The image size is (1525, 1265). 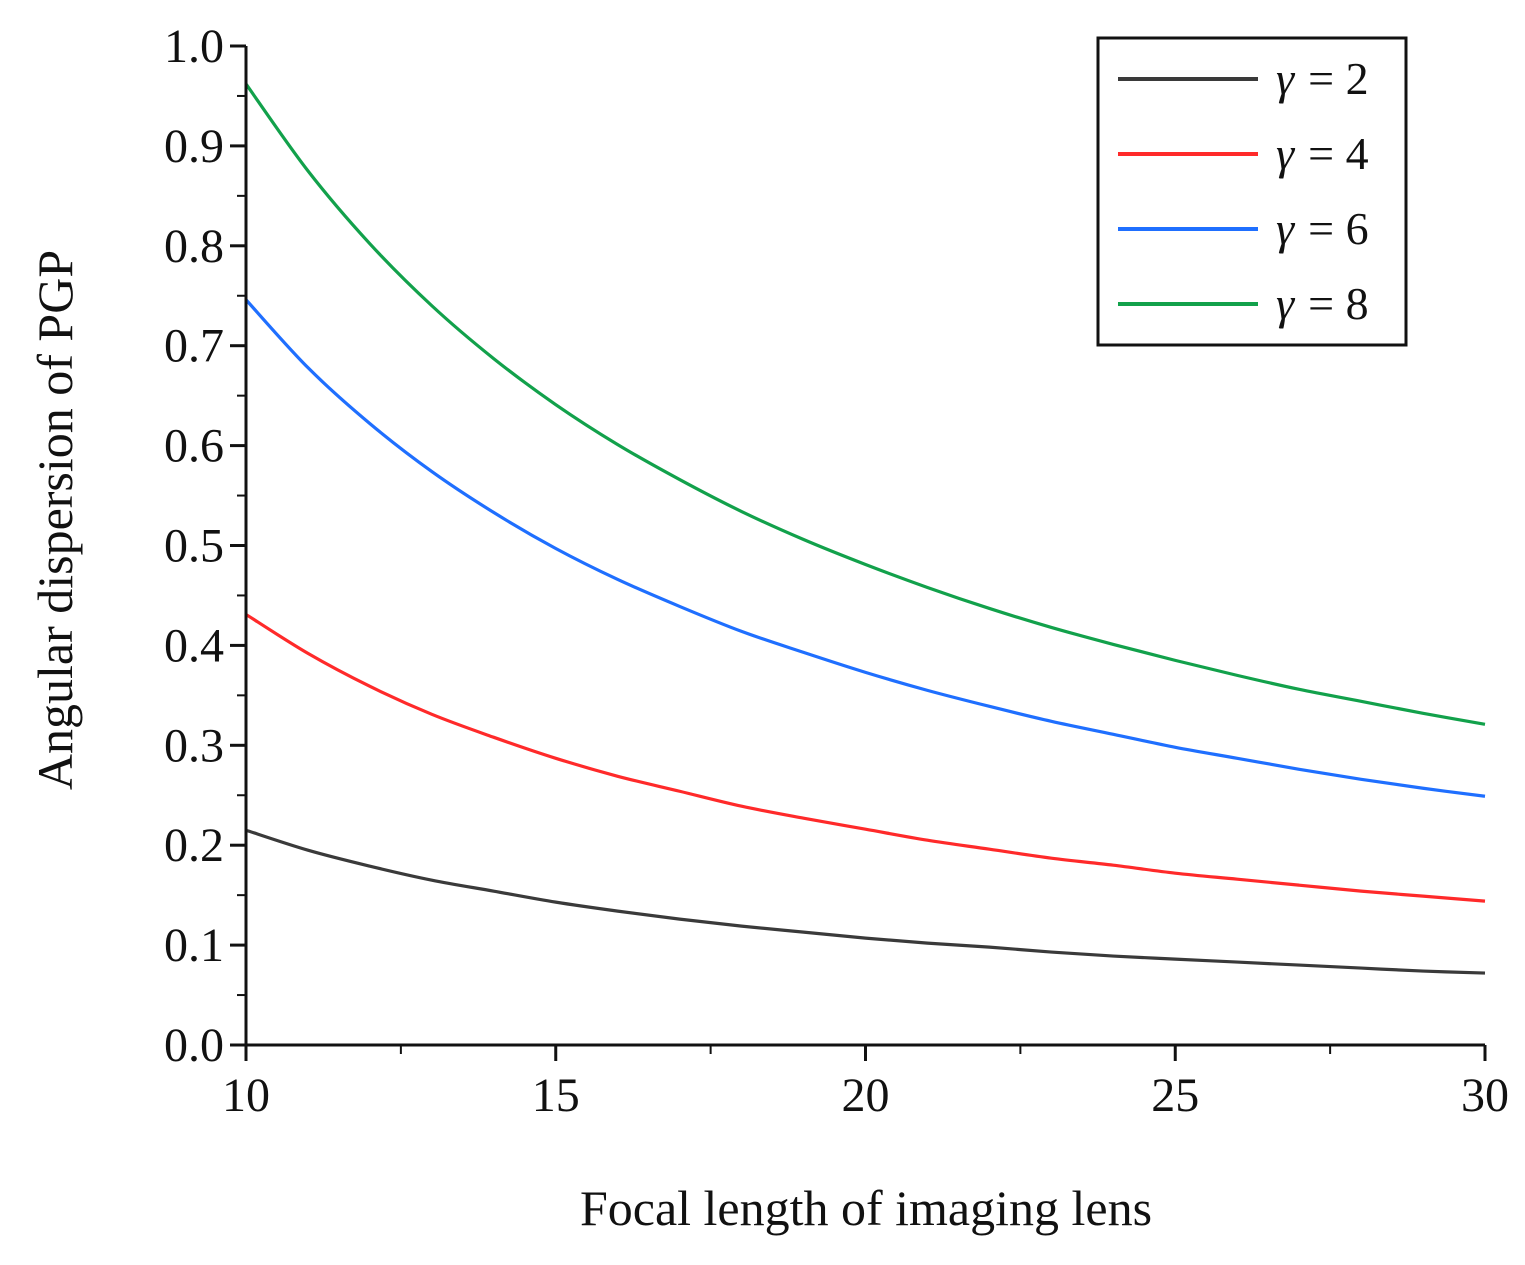 What do you see at coordinates (194, 346) in the screenshot?
I see `y-tick-label: 0.7` at bounding box center [194, 346].